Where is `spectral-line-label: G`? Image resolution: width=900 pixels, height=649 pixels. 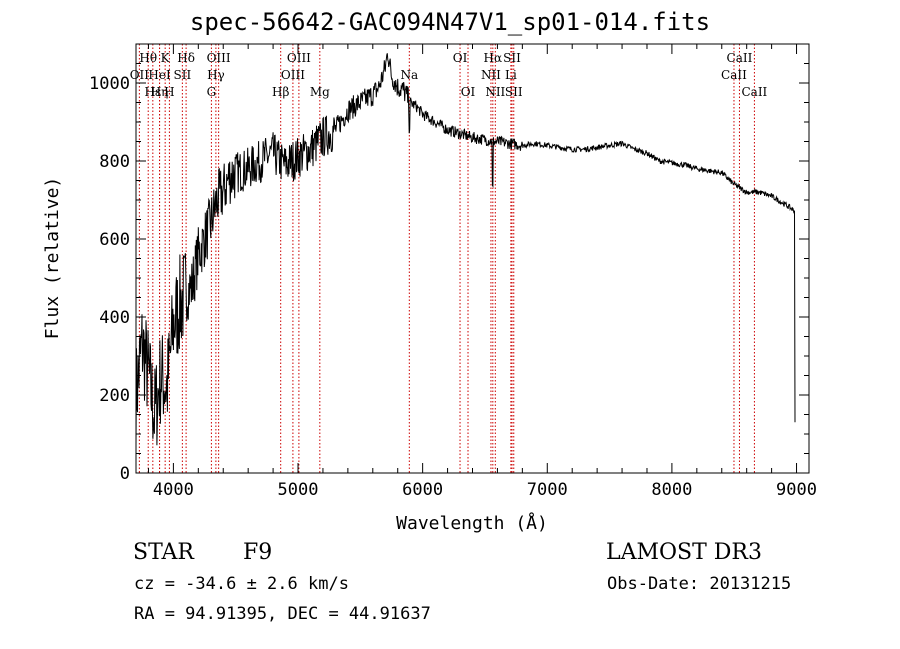
spectral-line-label: G is located at coordinates (212, 92).